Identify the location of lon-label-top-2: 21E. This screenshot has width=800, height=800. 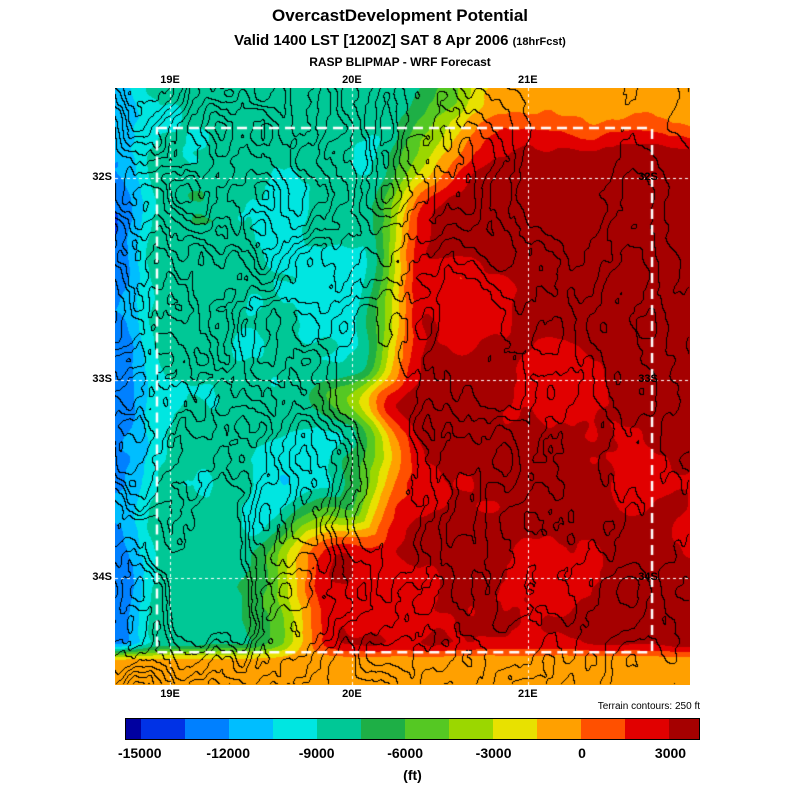
(528, 80).